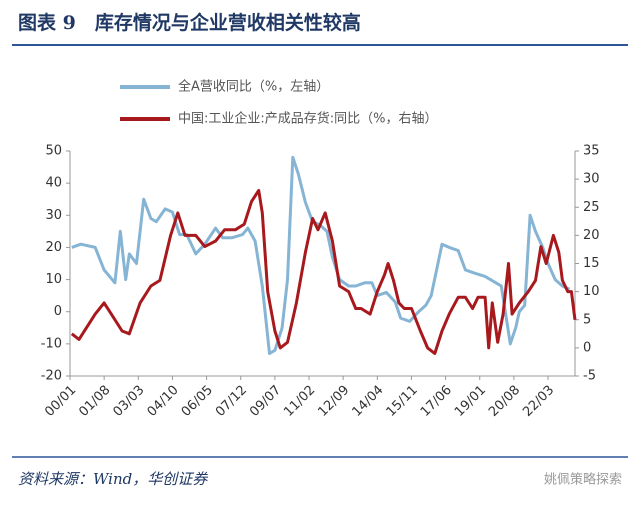  I want to click on watermark: 姚佩策略探索, so click(583, 480).